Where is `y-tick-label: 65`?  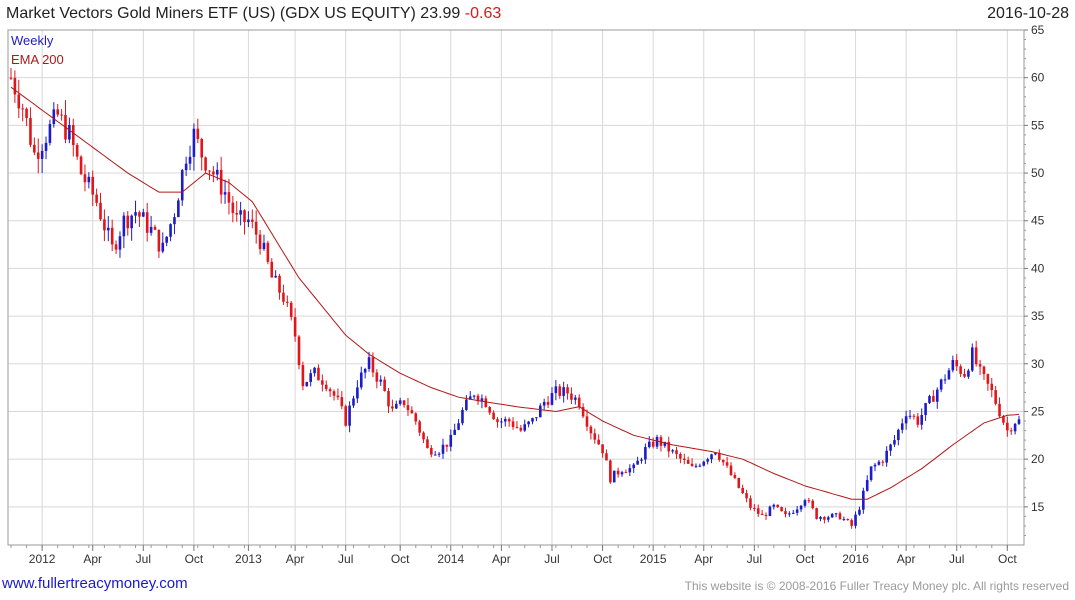 y-tick-label: 65 is located at coordinates (1038, 30).